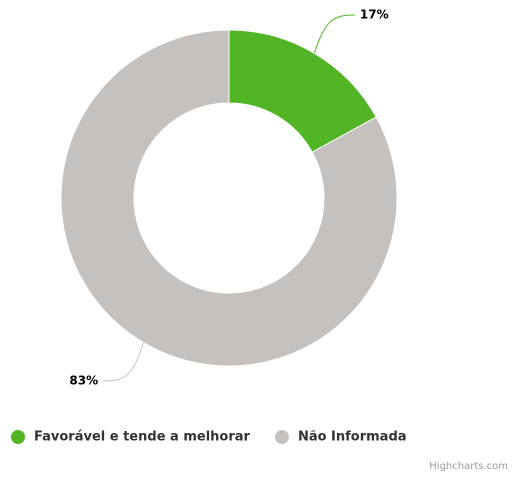  I want to click on legend-label: Não Informada, so click(352, 437).